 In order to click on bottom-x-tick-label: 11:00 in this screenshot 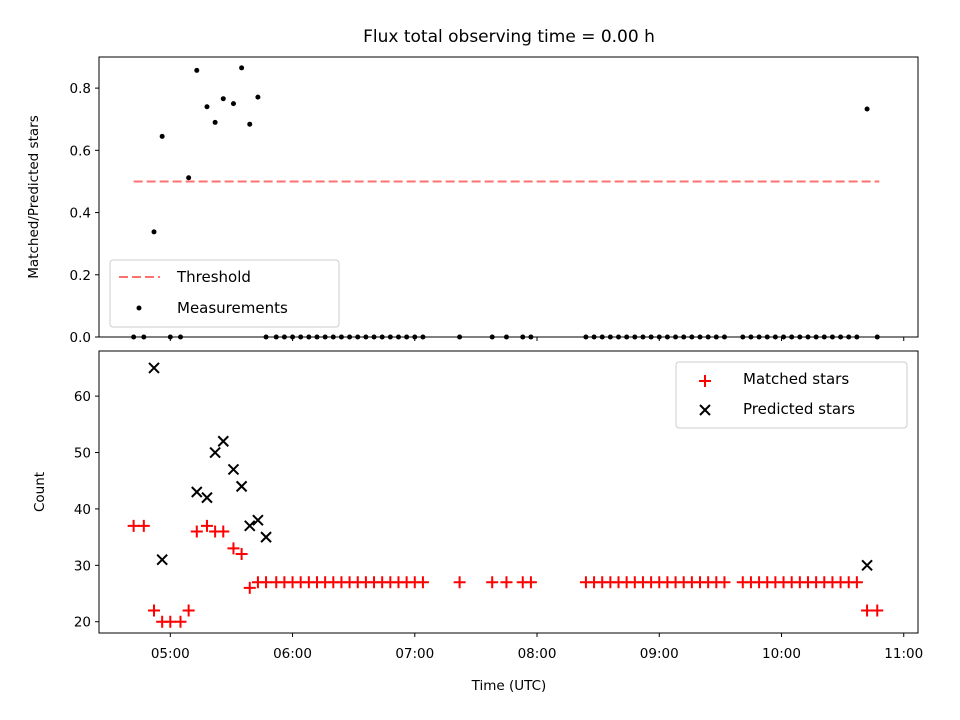, I will do `click(903, 654)`.